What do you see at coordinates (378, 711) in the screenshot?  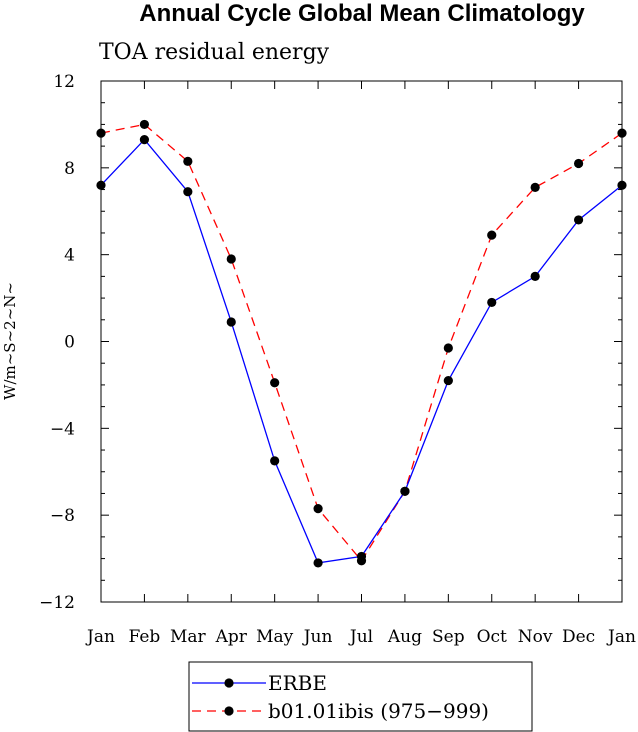 I see `legend-label: b01.01ibis (975−999)` at bounding box center [378, 711].